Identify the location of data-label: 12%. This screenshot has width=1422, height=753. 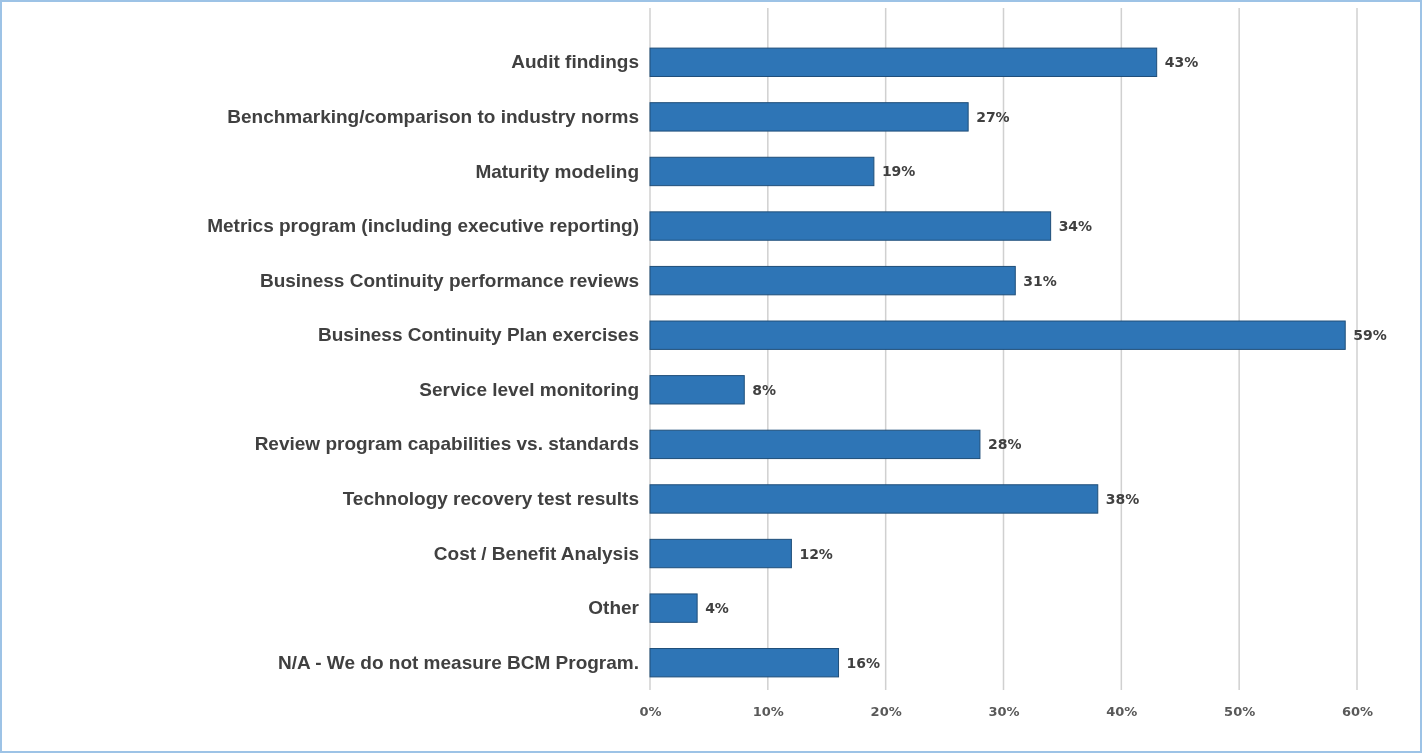
(816, 553).